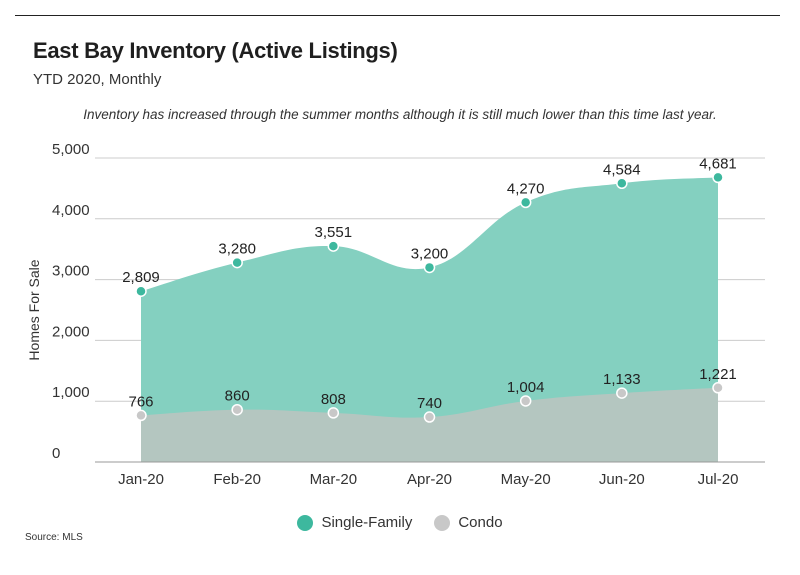 The image size is (800, 575). I want to click on y-tick-label: 2,000, so click(71, 331).